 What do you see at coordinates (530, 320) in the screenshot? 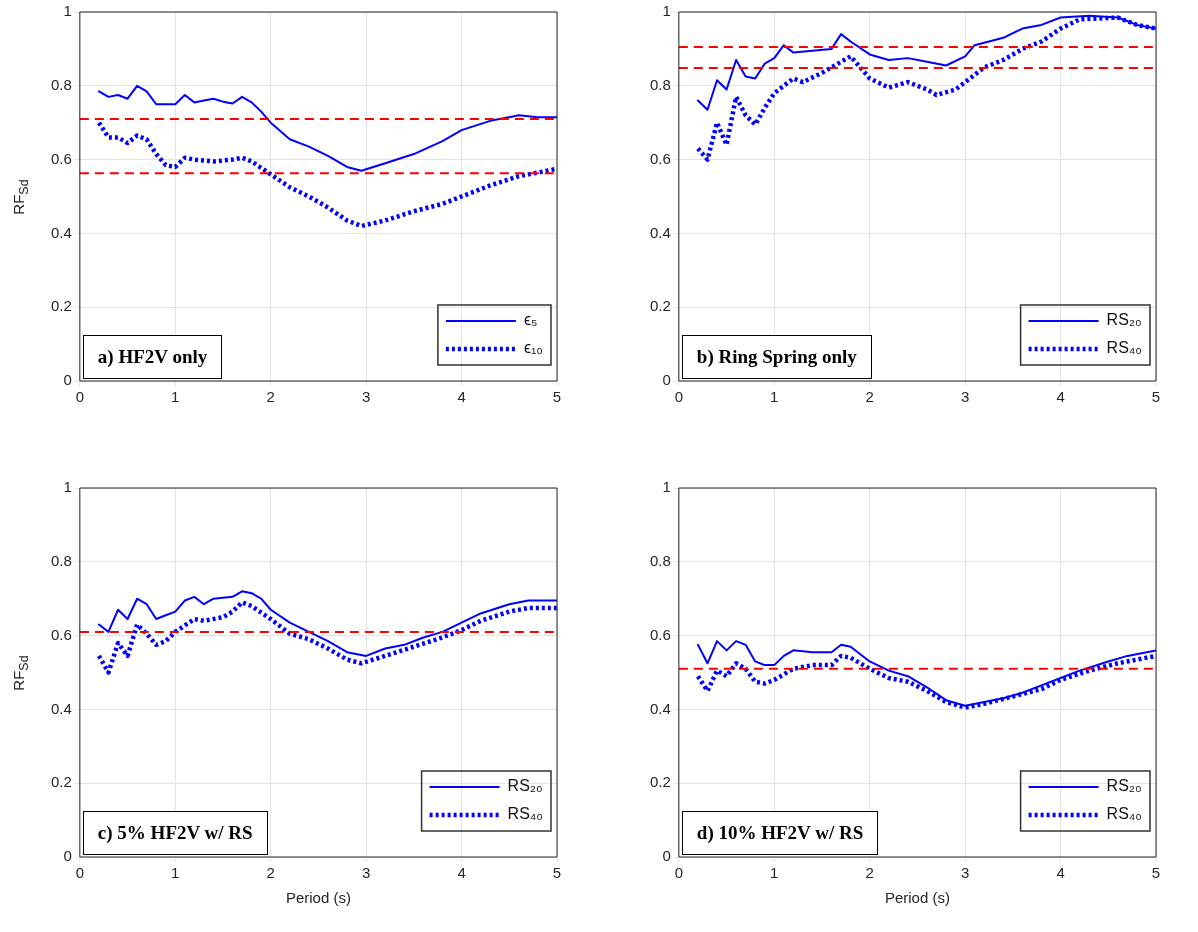
I see `legend-label: ϵ₅` at bounding box center [530, 320].